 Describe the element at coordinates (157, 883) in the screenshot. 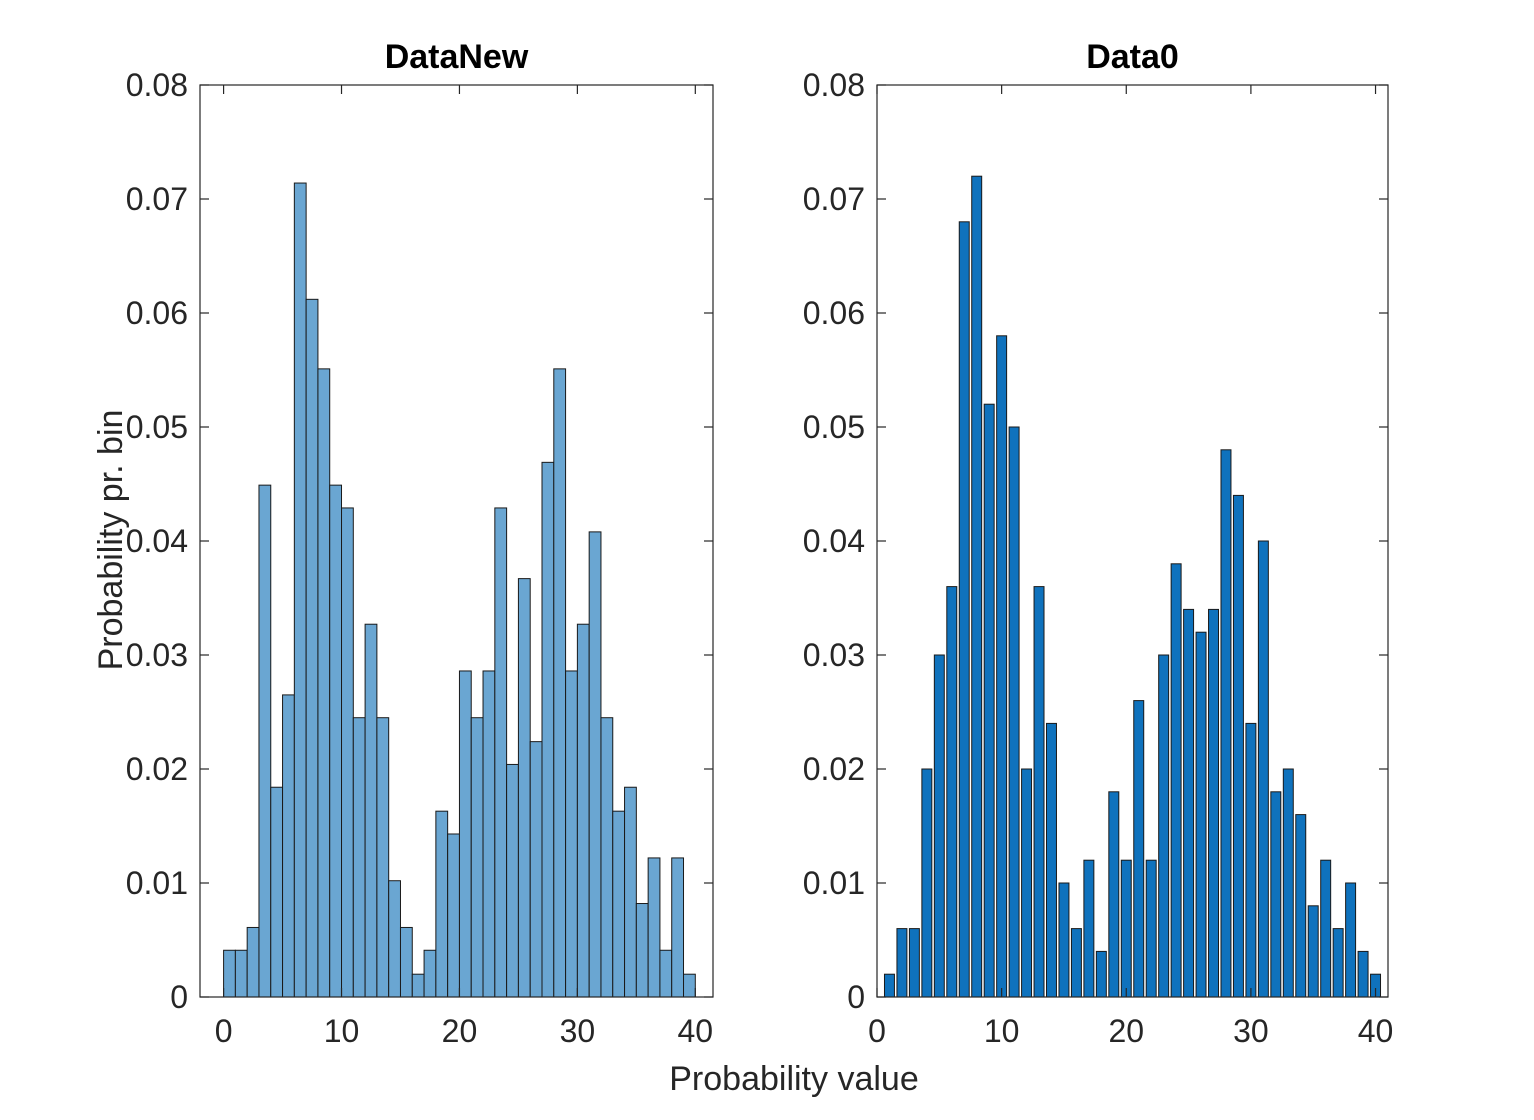

I see `datanew-ytick-label: 0.01` at that location.